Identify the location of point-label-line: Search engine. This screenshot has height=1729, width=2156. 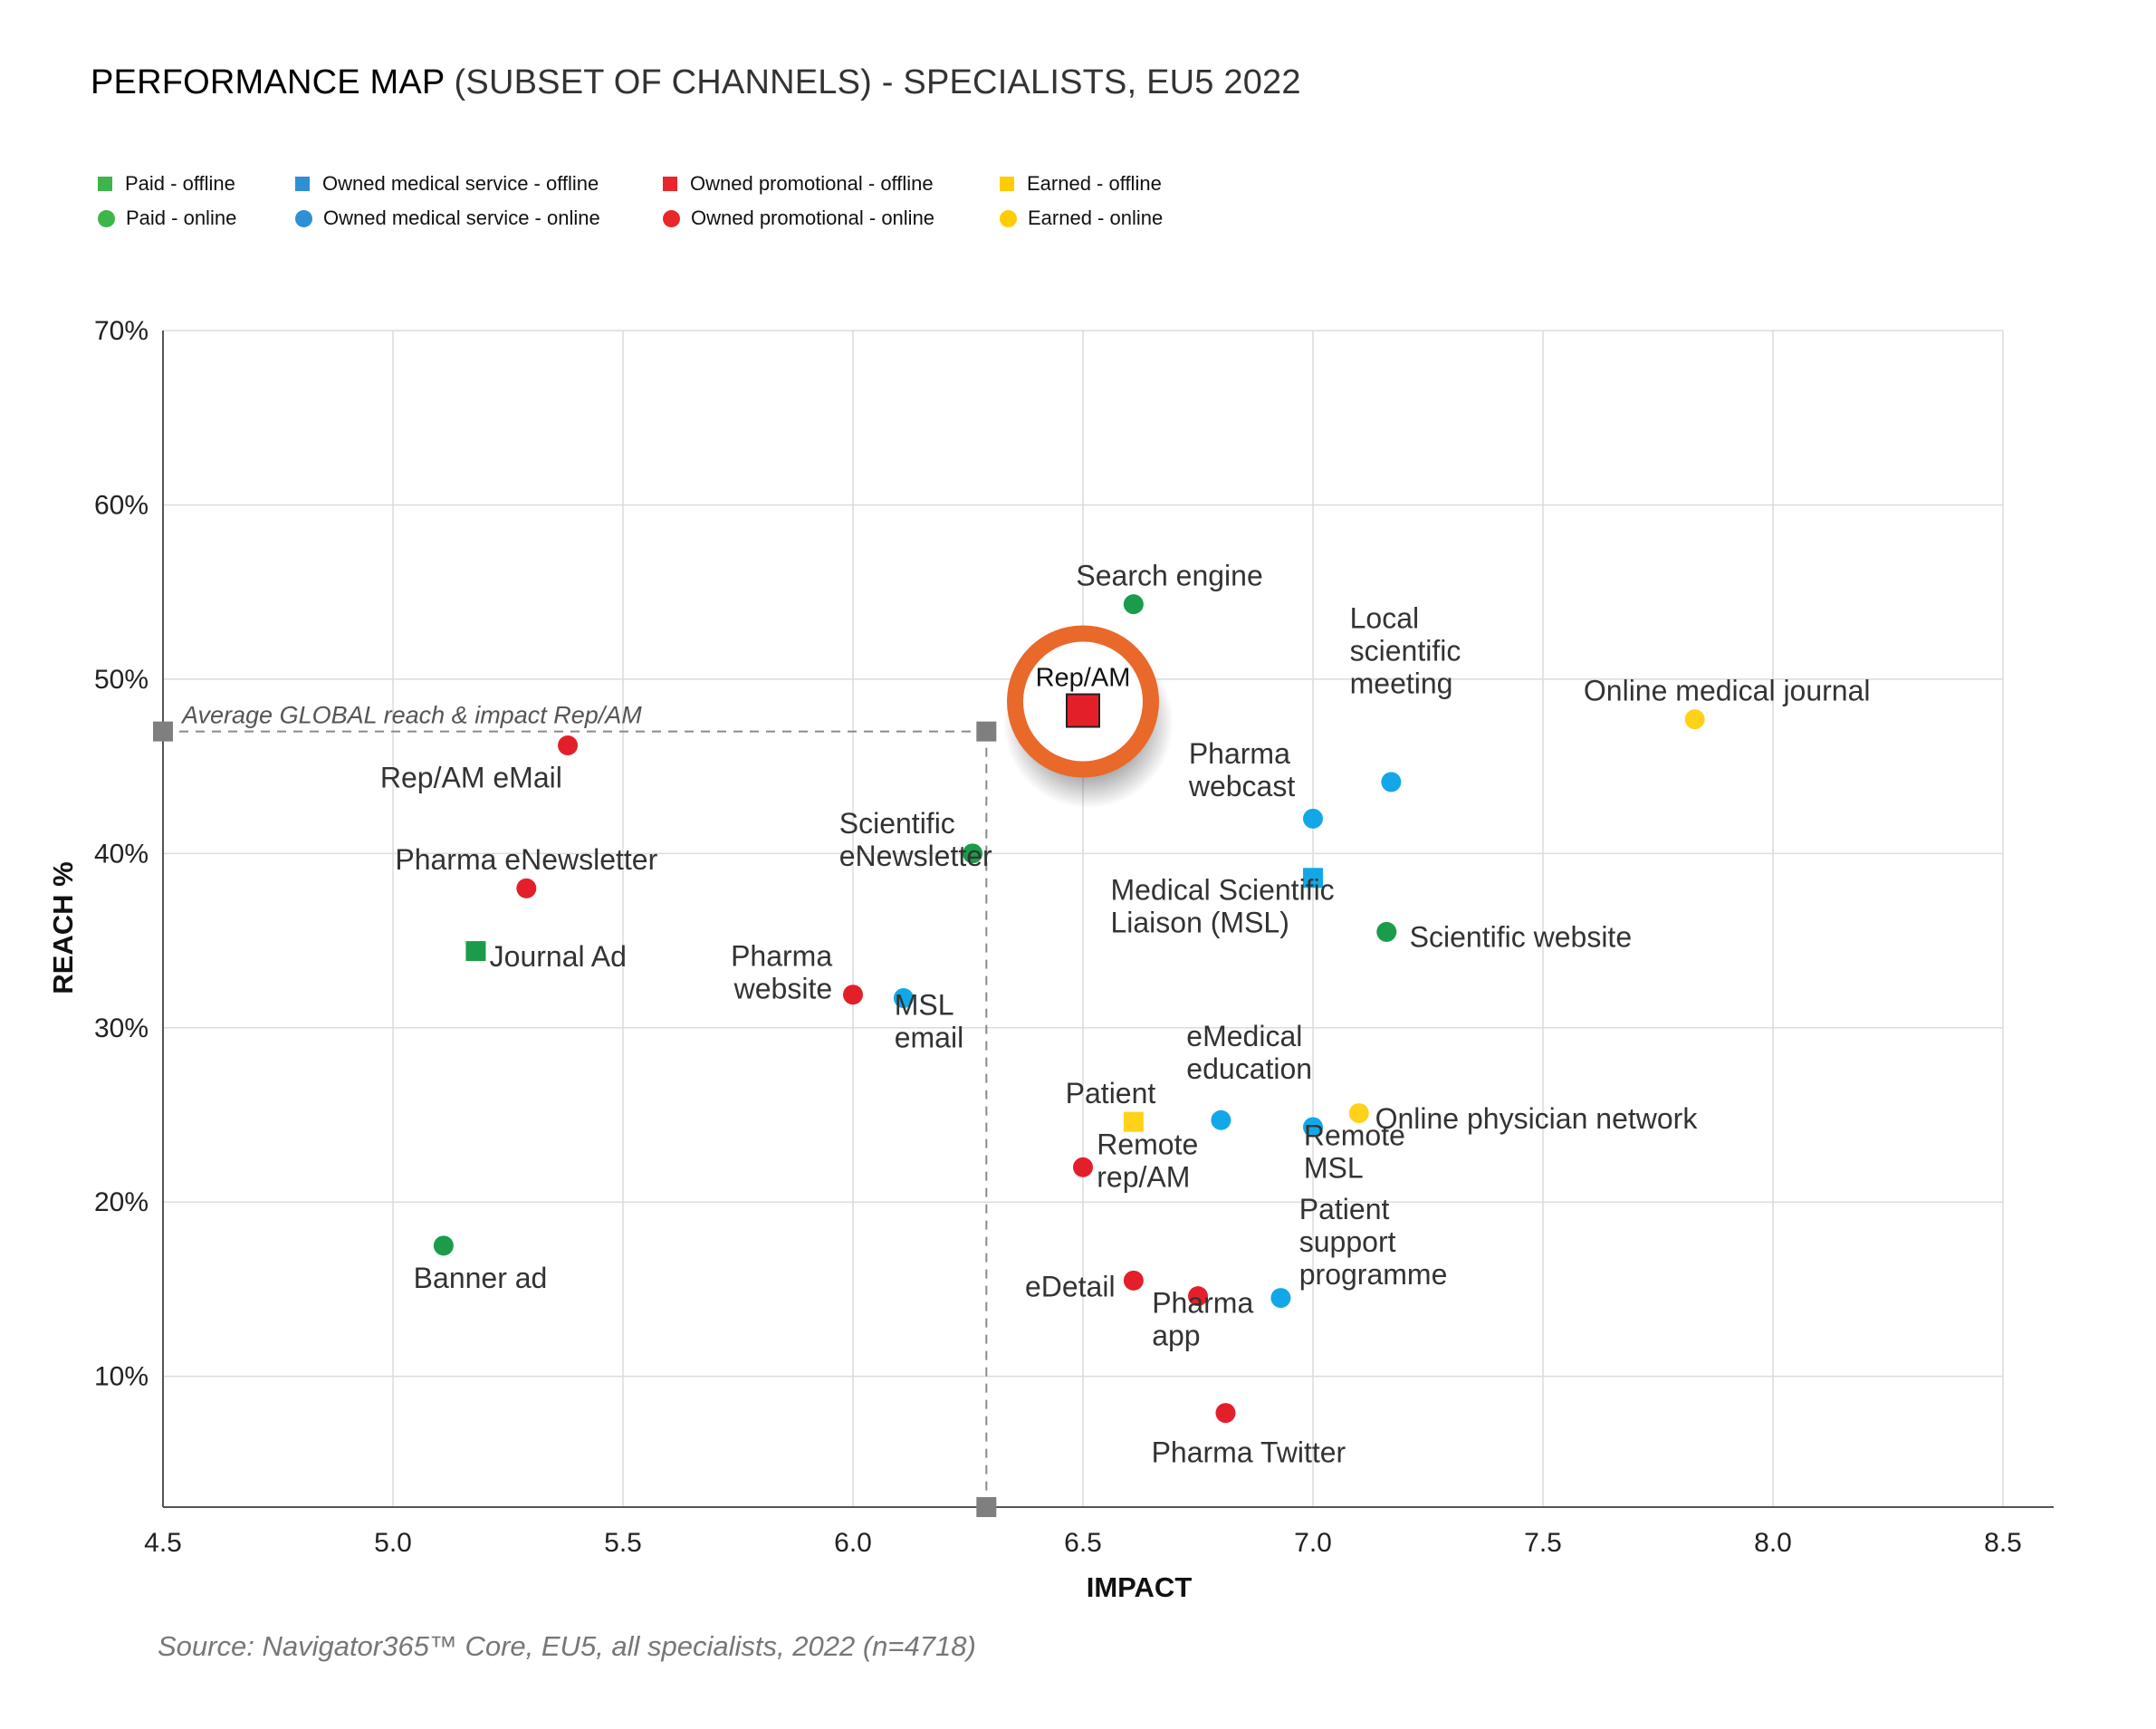
(1169, 575).